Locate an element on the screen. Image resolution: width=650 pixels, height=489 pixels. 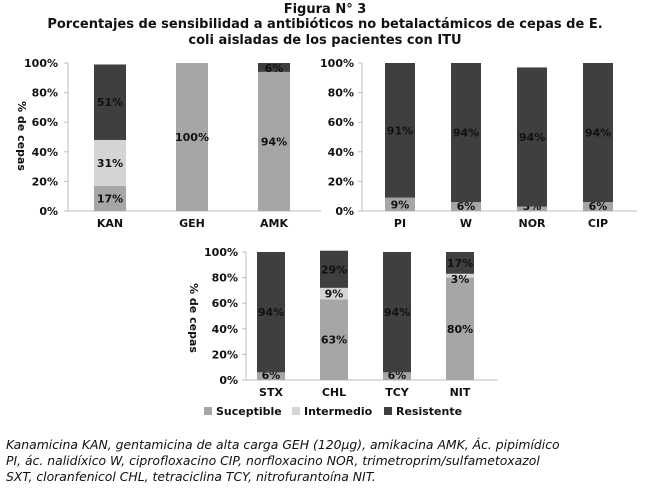
data-label: 91% is located at coordinates (400, 130).